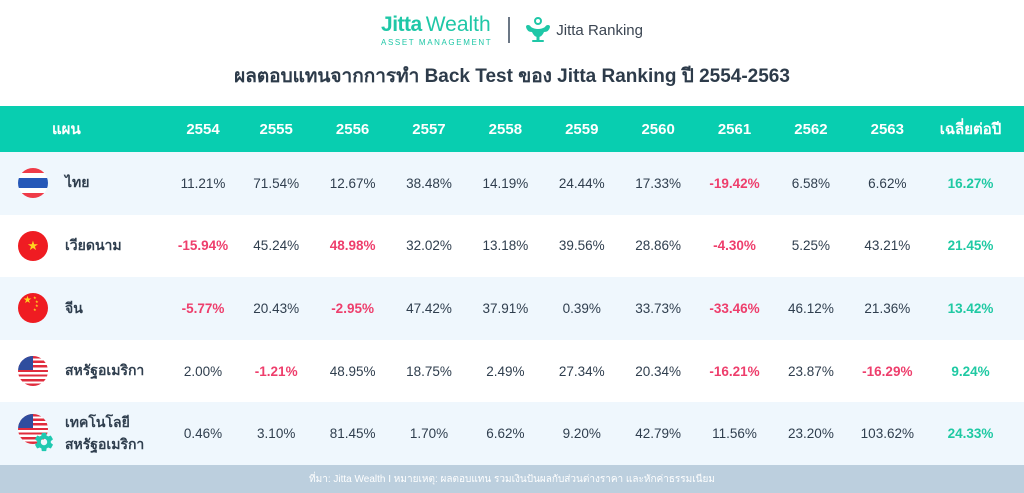 The width and height of the screenshot is (1024, 493). Describe the element at coordinates (352, 246) in the screenshot. I see `value-cell: 48.98%` at that location.